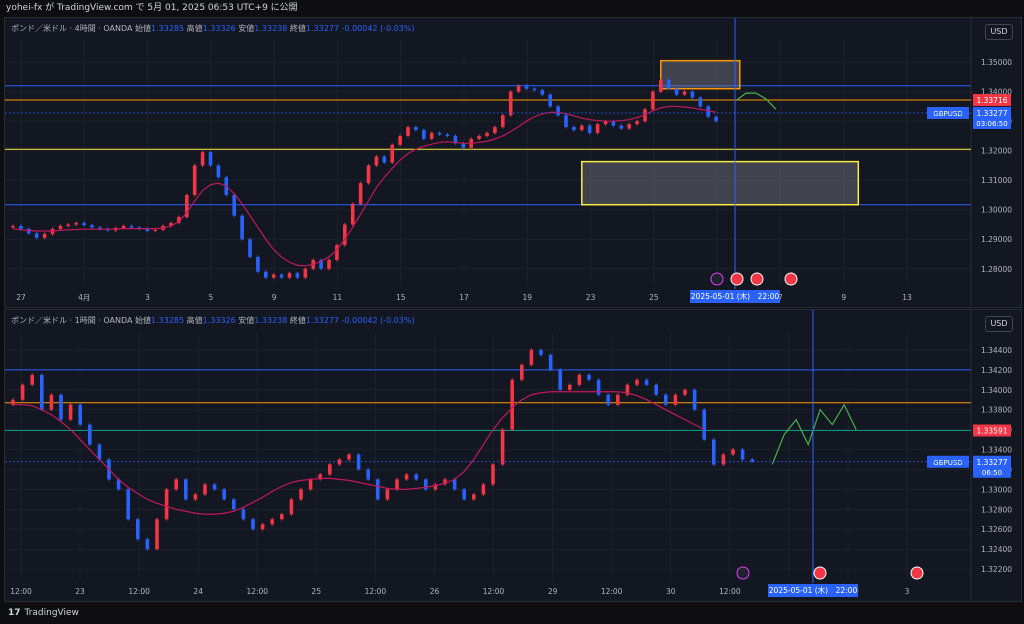 This screenshot has width=1024, height=624. What do you see at coordinates (992, 473) in the screenshot?
I see `countdown-tag: 06:50` at bounding box center [992, 473].